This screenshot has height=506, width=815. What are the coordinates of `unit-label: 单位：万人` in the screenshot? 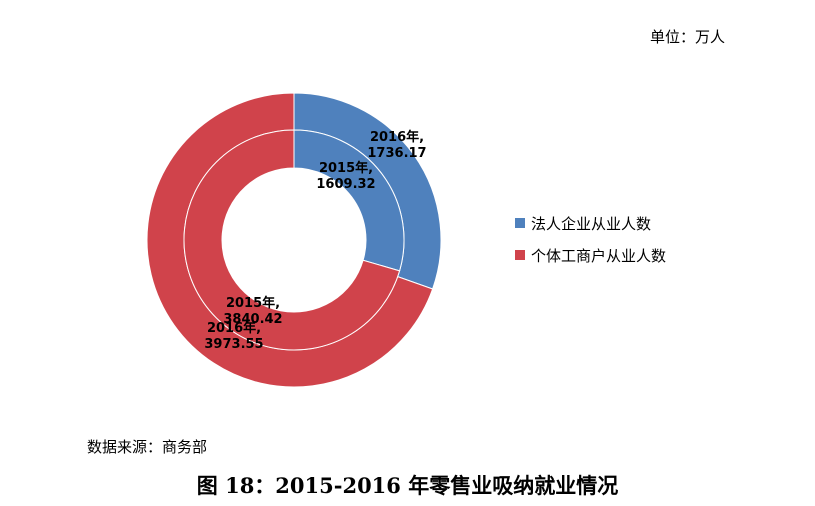 It's located at (688, 37).